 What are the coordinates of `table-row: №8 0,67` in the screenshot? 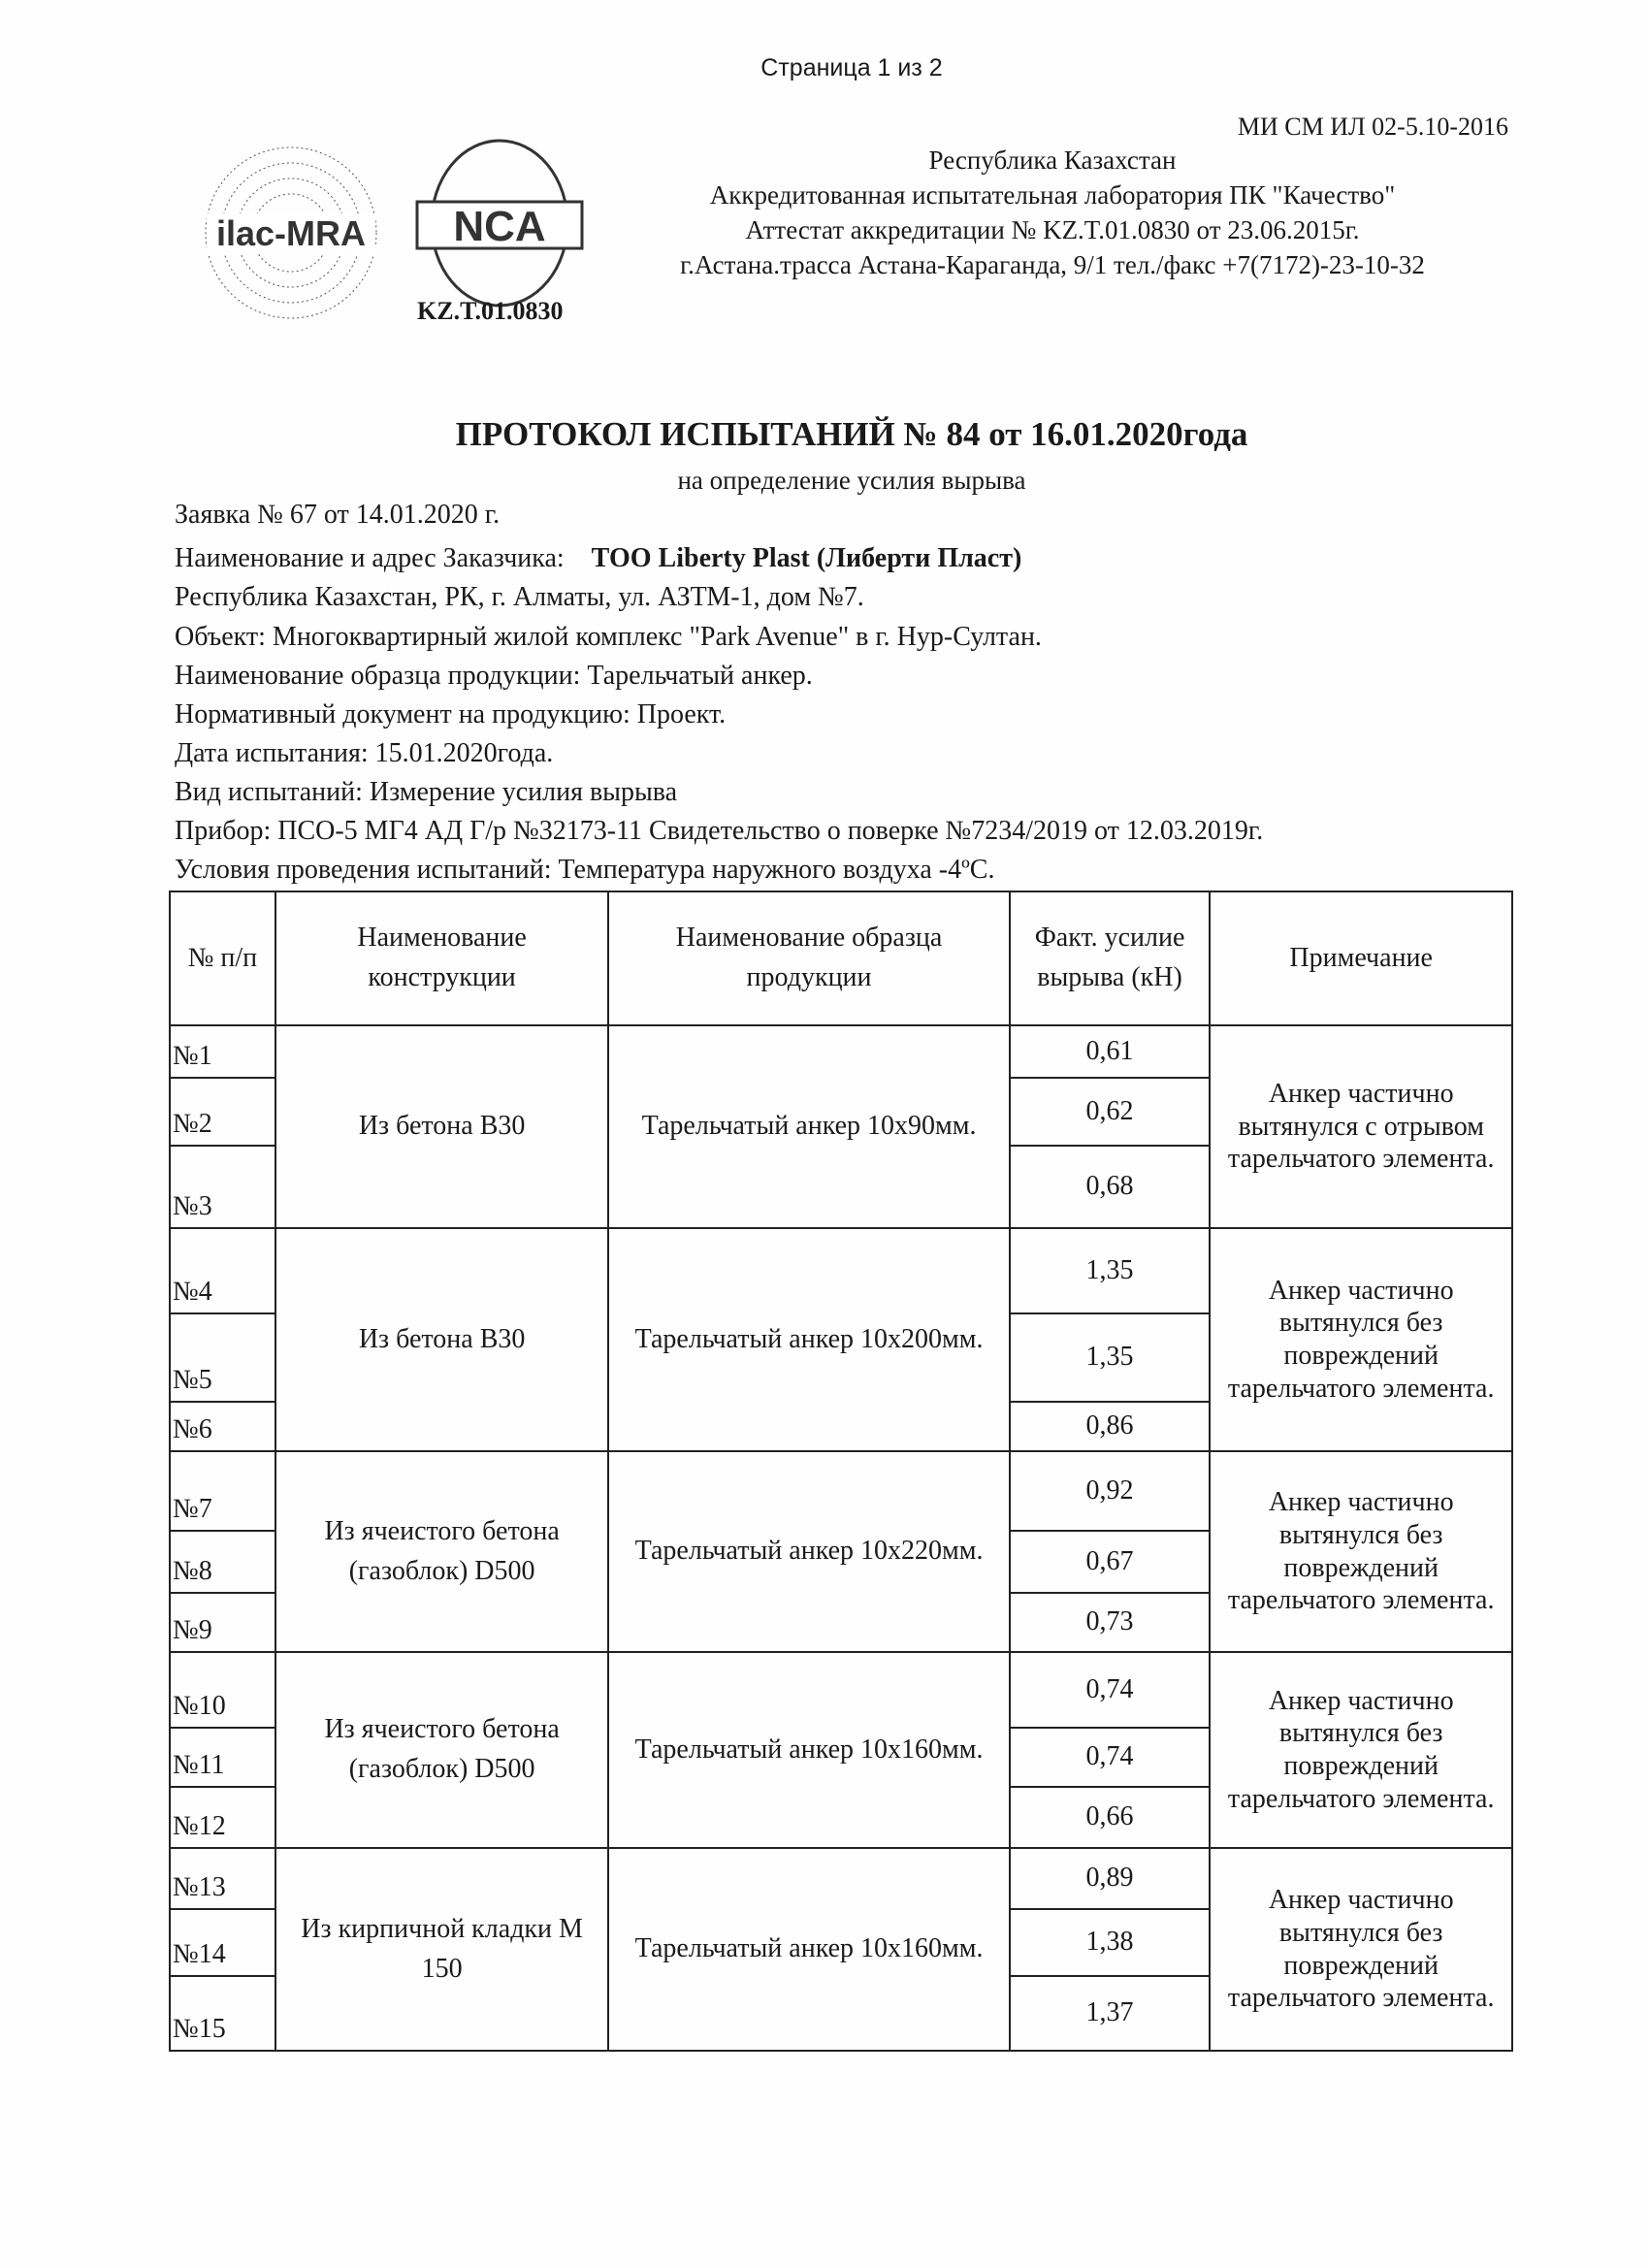 It's located at (840, 1562).